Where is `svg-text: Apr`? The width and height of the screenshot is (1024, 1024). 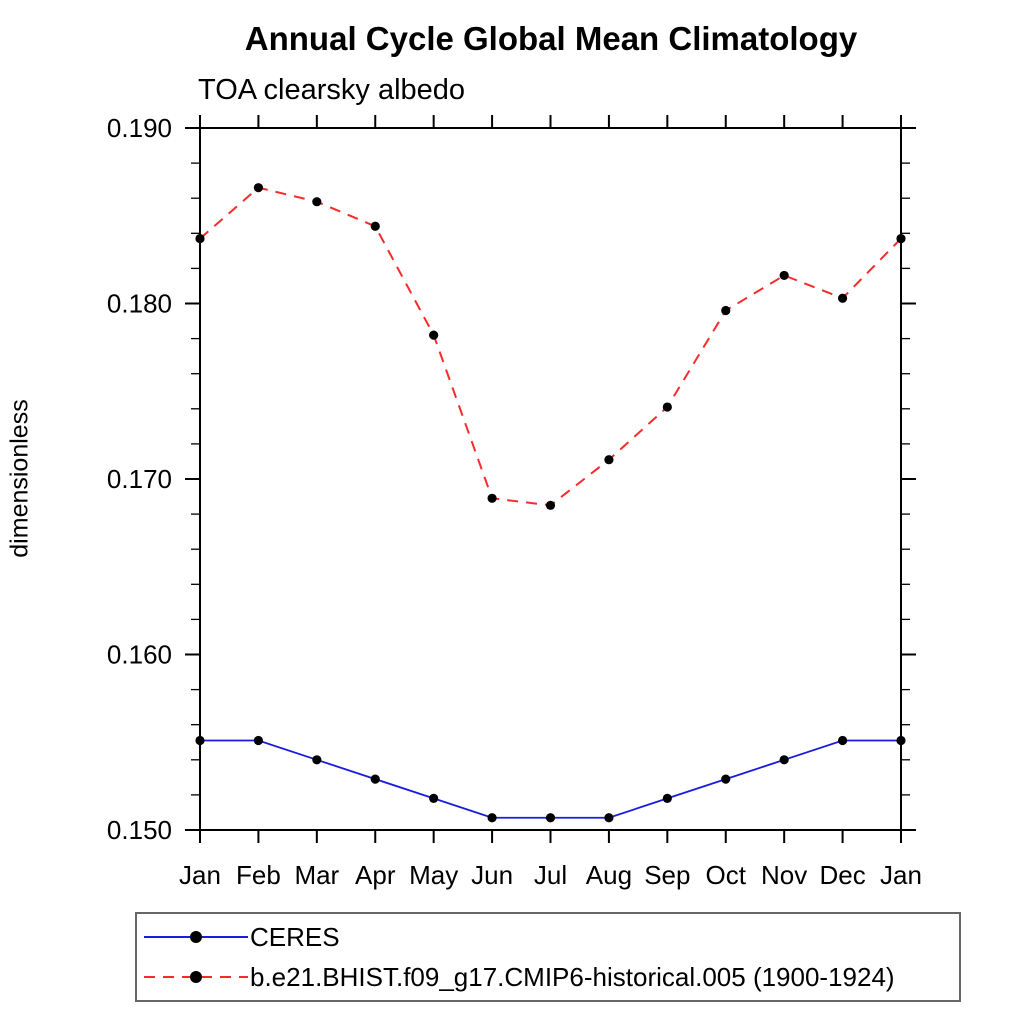
svg-text: Apr is located at coordinates (375, 875).